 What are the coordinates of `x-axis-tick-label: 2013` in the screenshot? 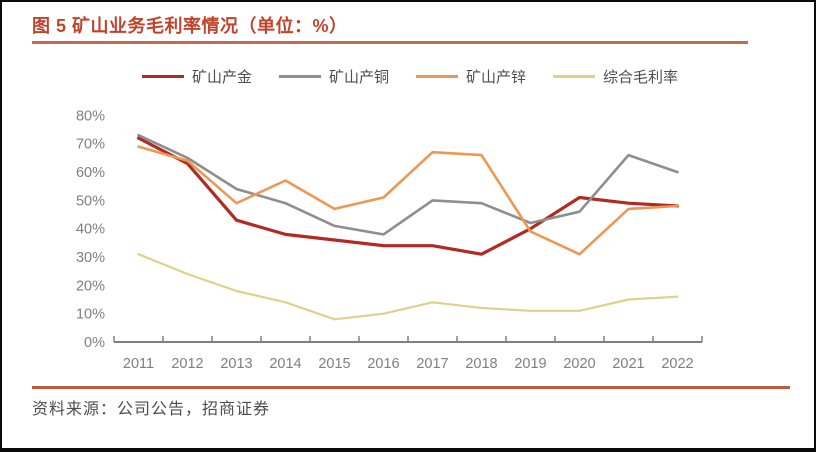 It's located at (236, 364).